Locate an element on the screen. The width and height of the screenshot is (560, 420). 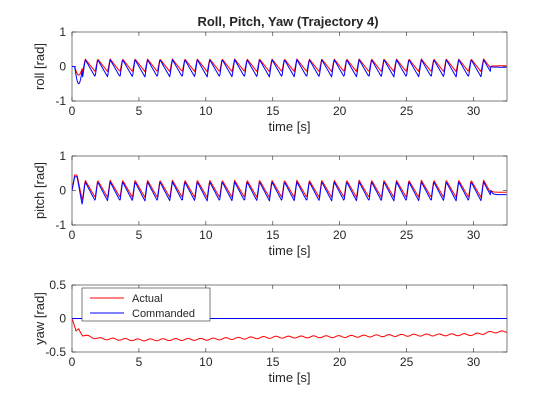
y-axis-label: yaw [rad] is located at coordinates (39, 318).